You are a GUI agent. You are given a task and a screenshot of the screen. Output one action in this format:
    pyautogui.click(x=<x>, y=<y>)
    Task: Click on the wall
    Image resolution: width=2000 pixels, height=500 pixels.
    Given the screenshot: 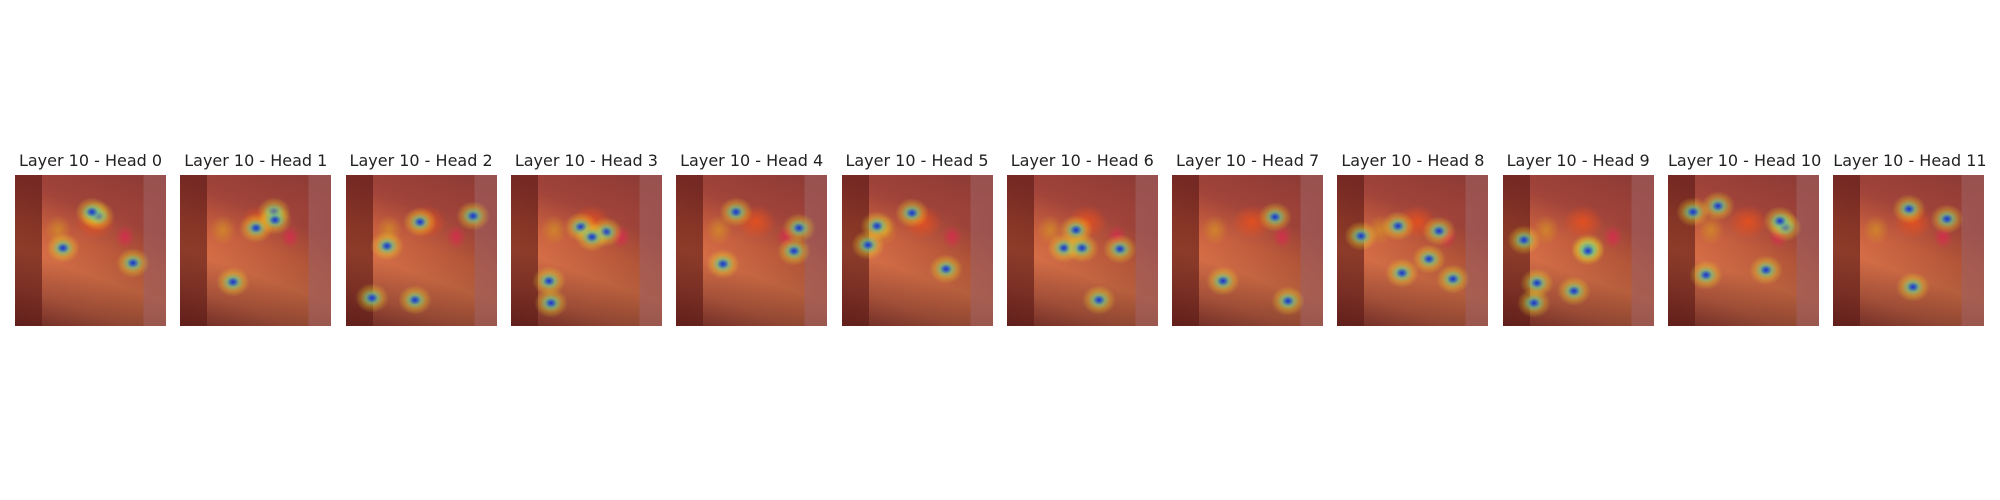 What is the action you would take?
    pyautogui.click(x=256, y=250)
    